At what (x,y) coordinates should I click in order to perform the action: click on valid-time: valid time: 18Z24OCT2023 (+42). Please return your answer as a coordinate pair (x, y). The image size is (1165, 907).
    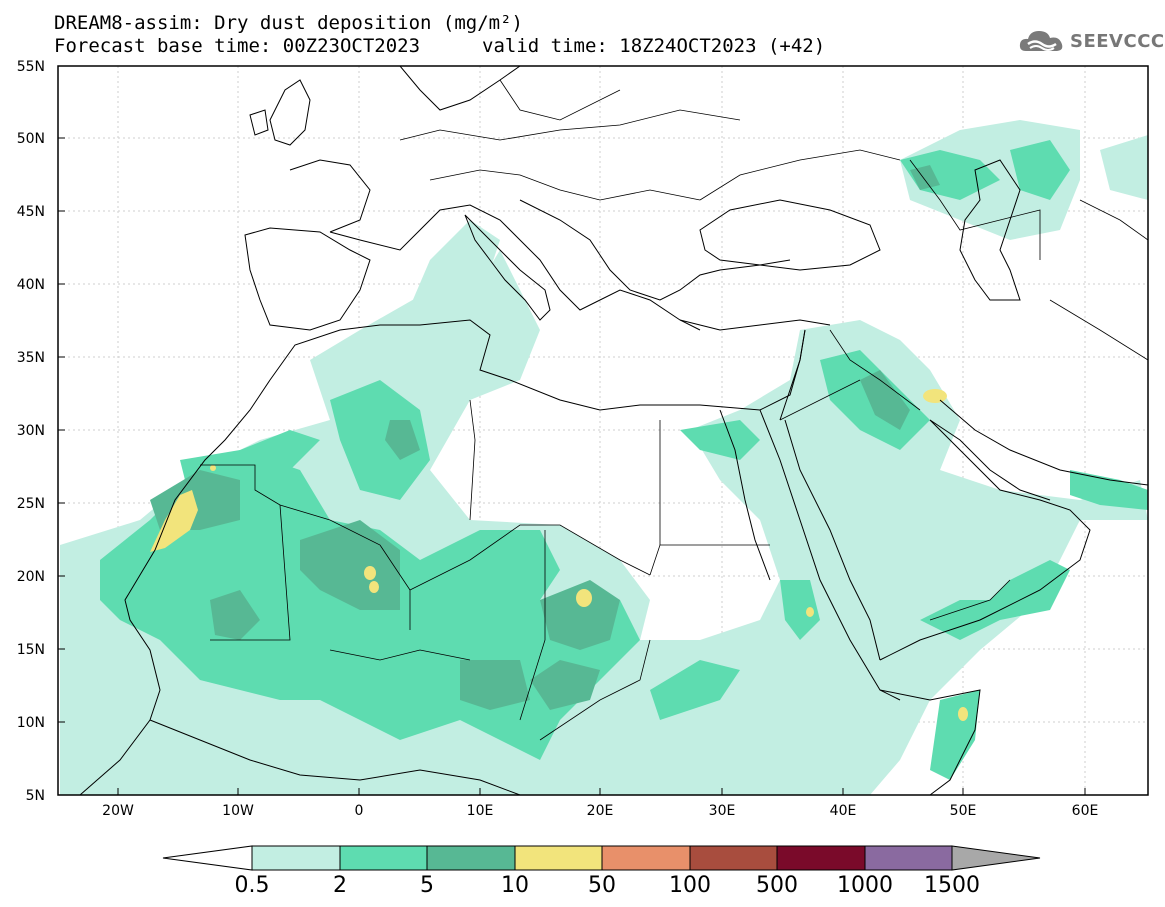
    Looking at the image, I should click on (654, 46).